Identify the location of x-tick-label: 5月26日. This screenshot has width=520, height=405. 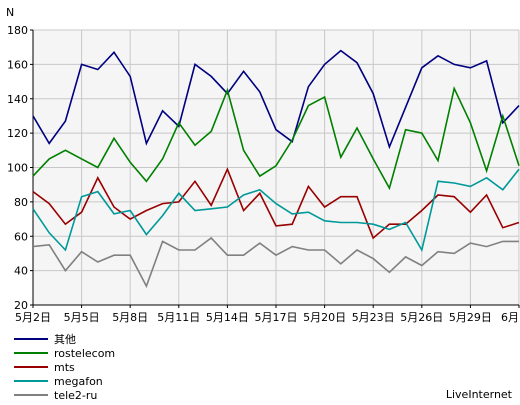
(421, 317).